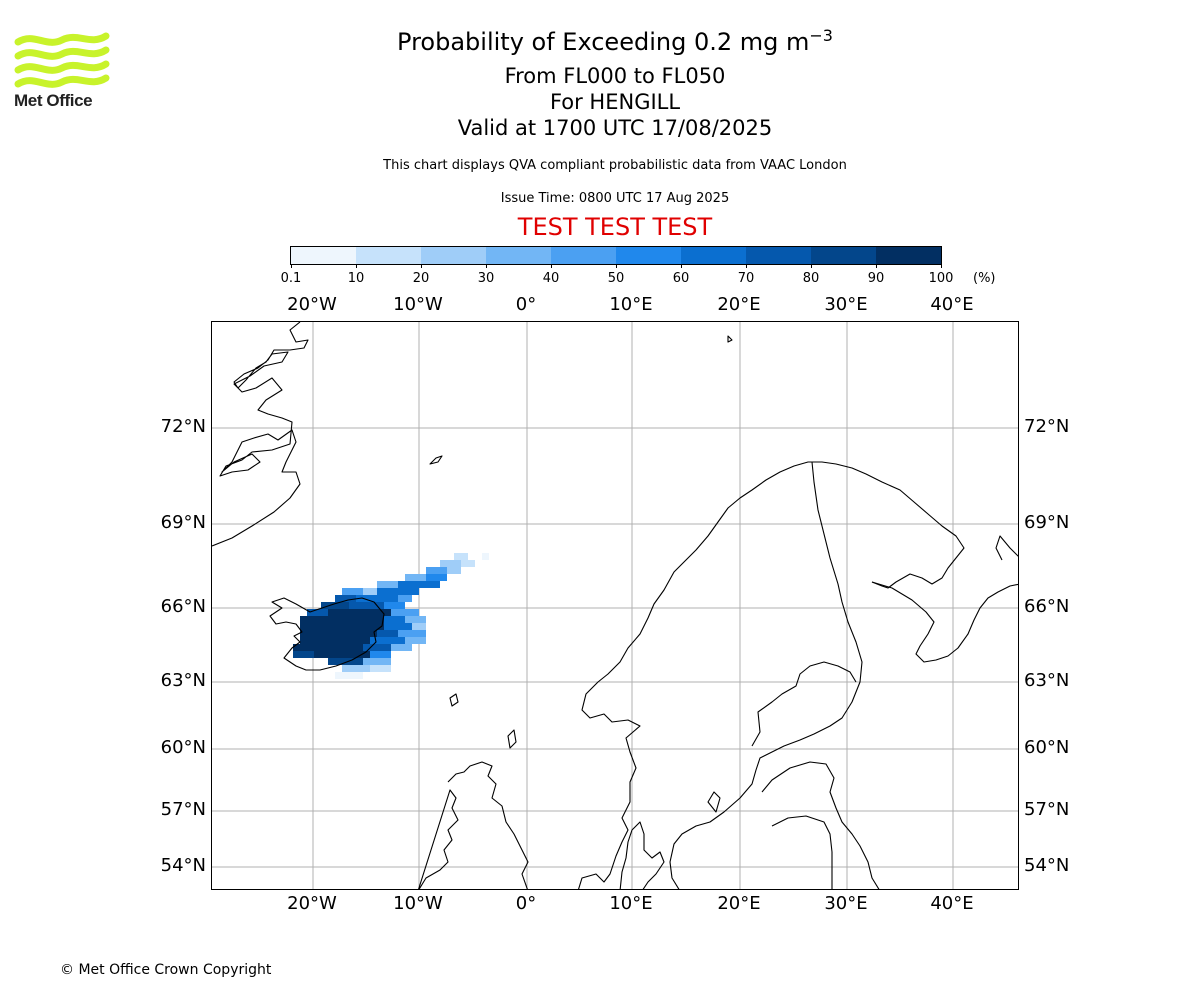  I want to click on met-office-logo-icon, so click(62, 60).